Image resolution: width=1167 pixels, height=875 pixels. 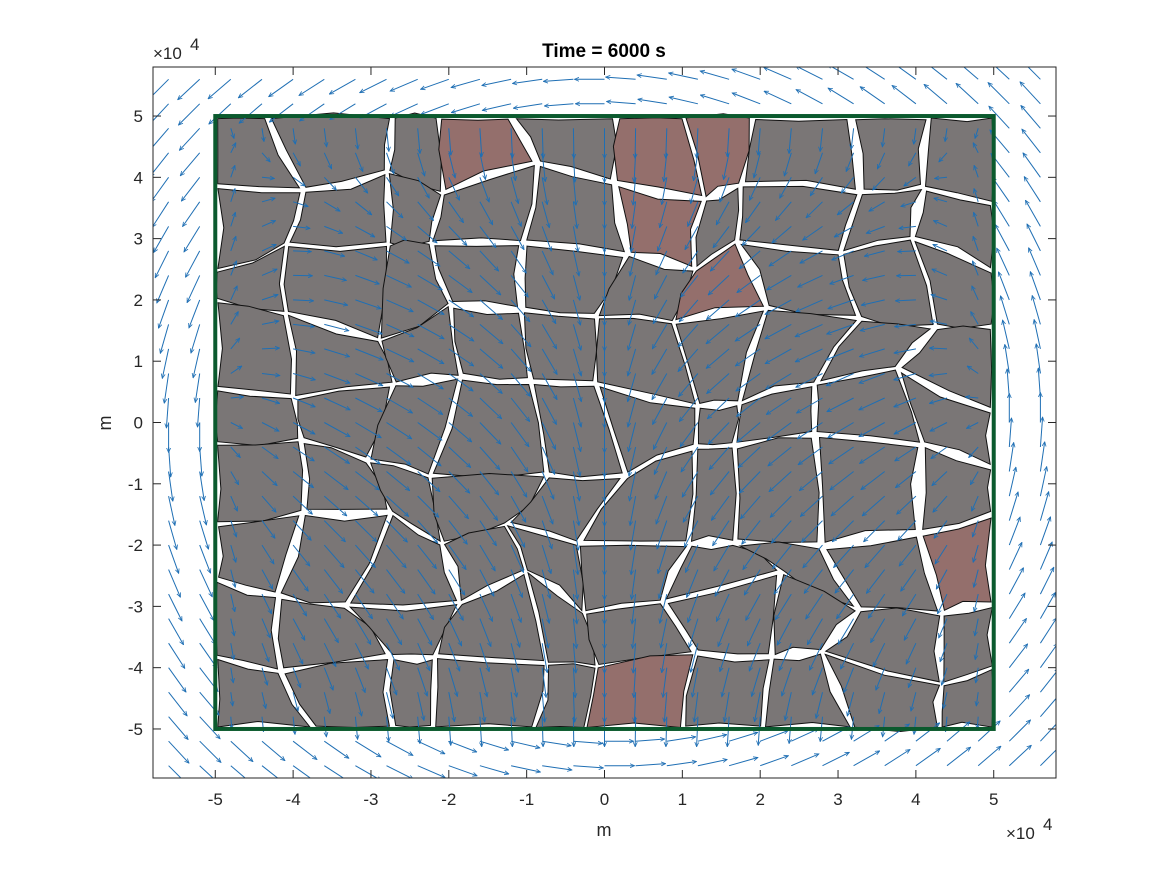 What do you see at coordinates (604, 830) in the screenshot?
I see `x-axis-label: m` at bounding box center [604, 830].